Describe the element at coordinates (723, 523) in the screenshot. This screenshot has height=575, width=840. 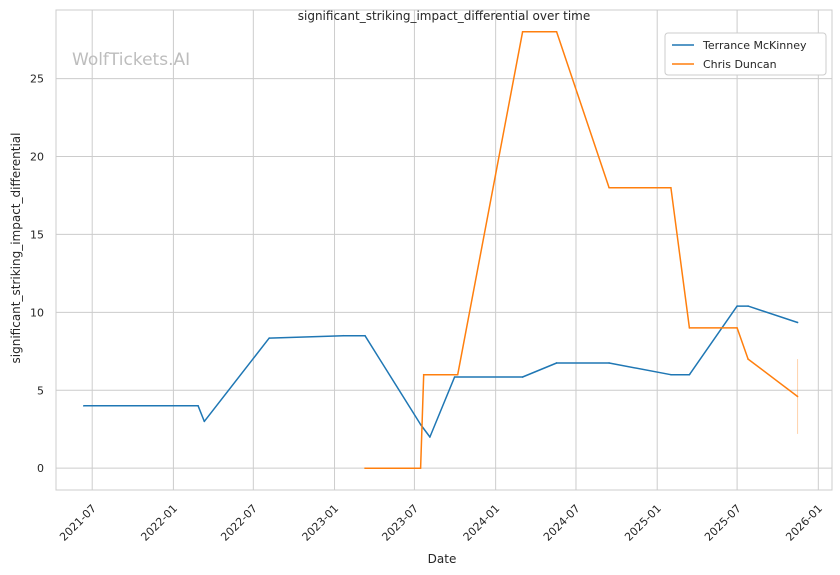
I see `x-tick-label: 2025-07` at that location.